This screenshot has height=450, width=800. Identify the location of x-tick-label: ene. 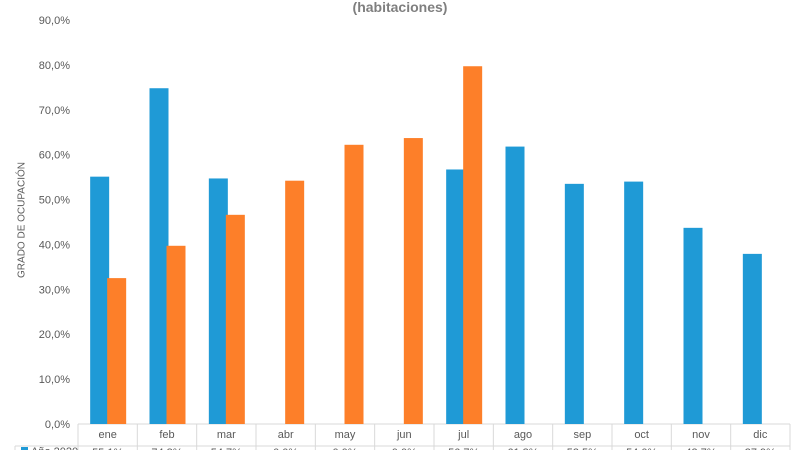
(107, 435).